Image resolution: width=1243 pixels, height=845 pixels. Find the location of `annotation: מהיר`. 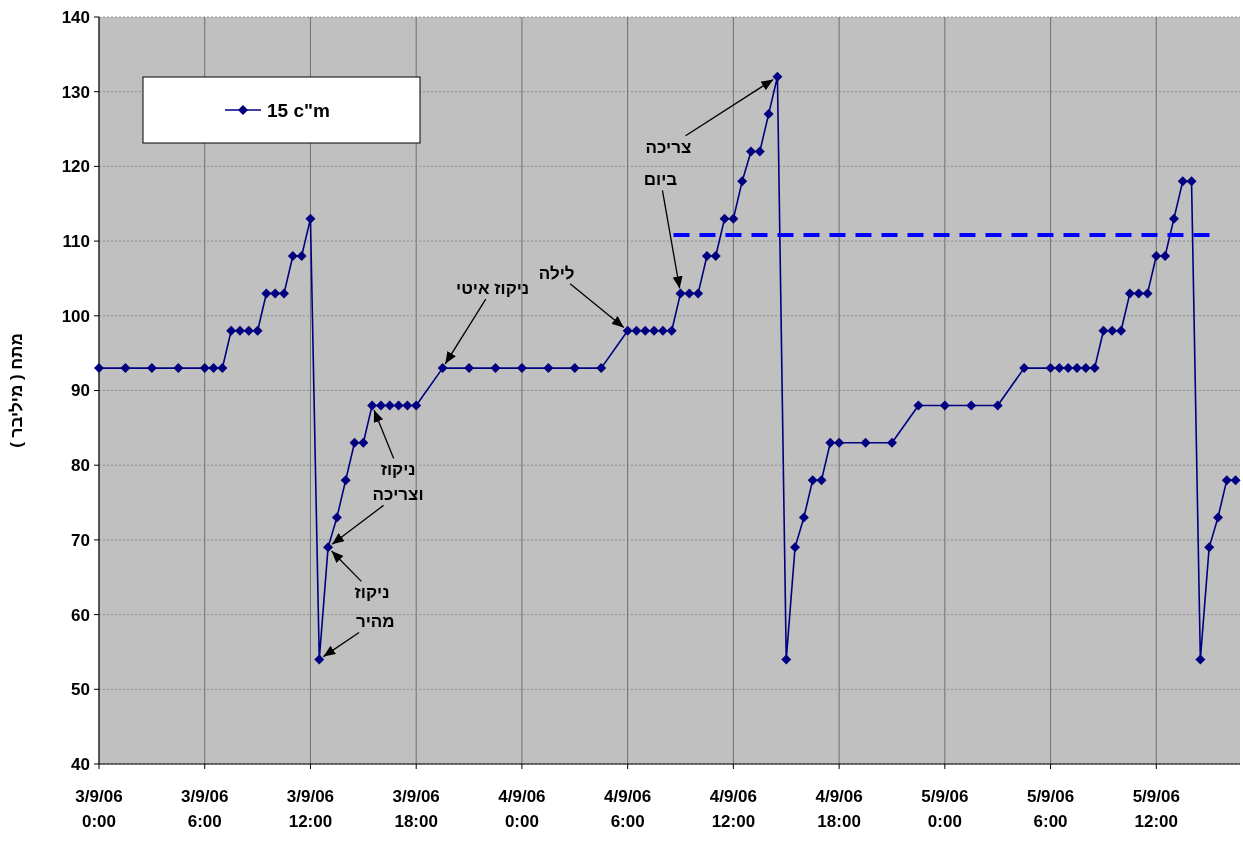

annotation: מהיר is located at coordinates (375, 622).